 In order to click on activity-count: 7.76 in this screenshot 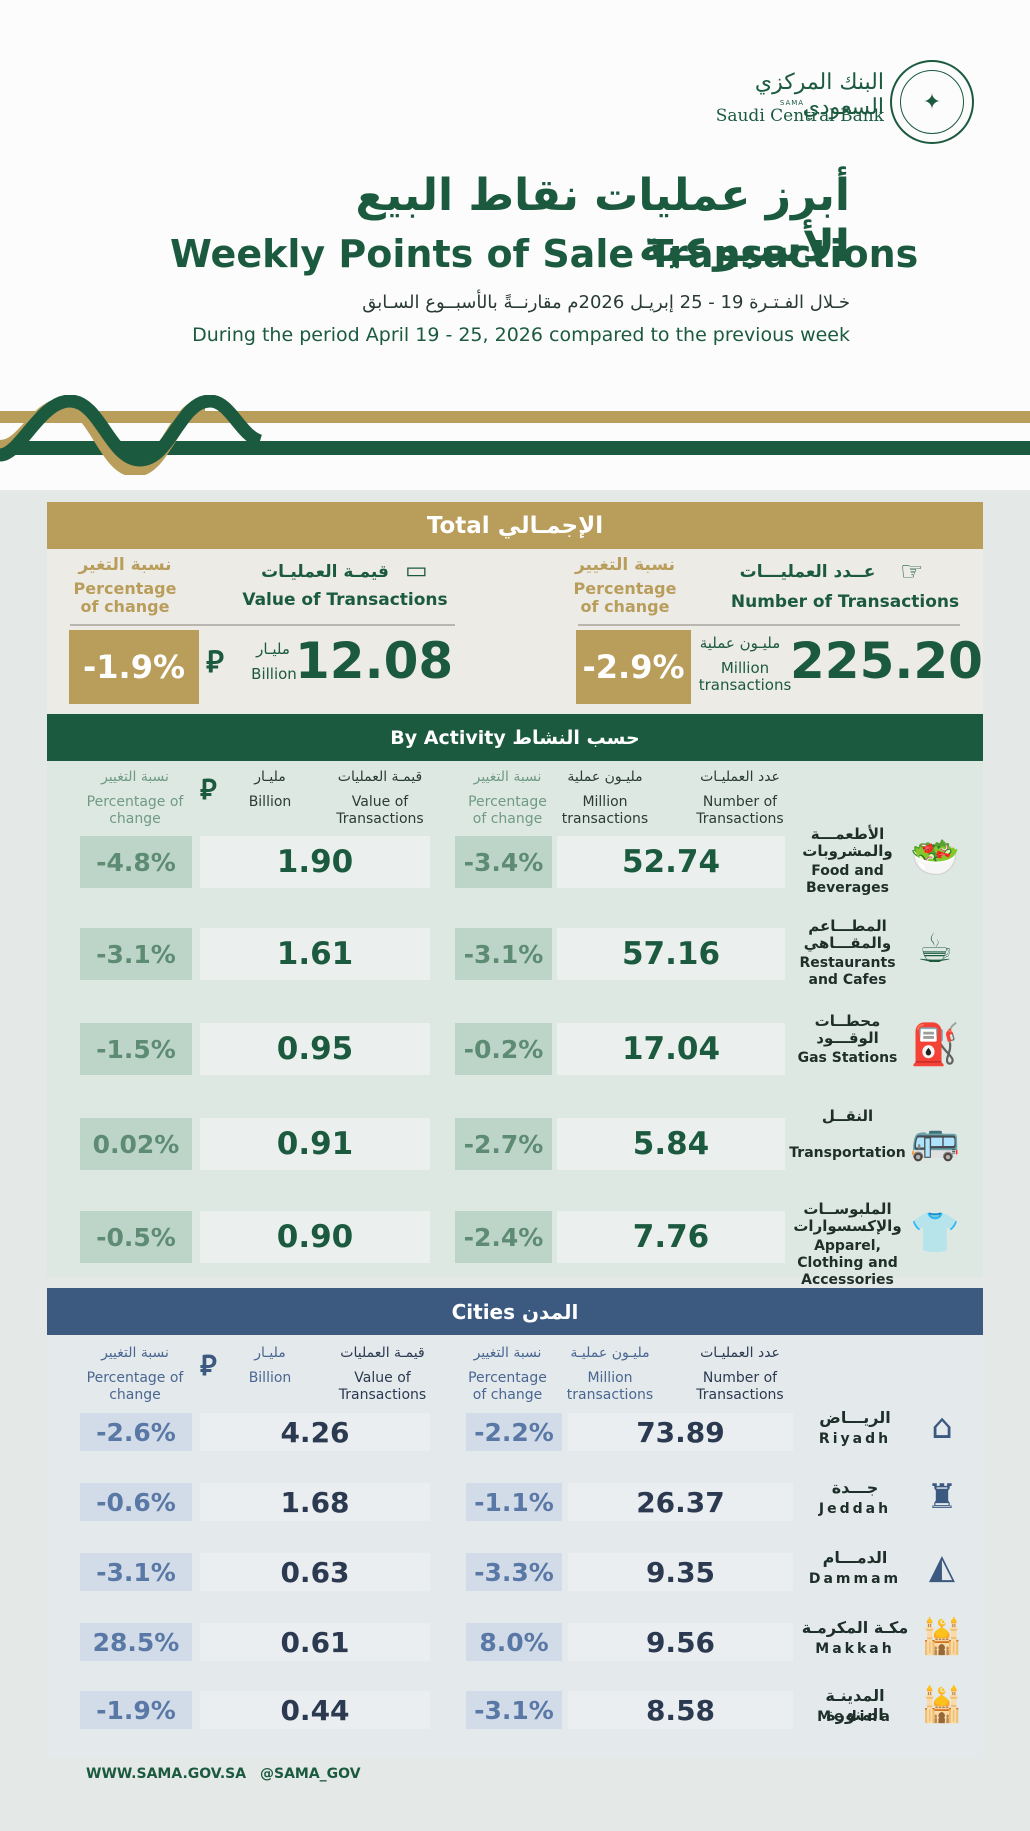, I will do `click(671, 1237)`.